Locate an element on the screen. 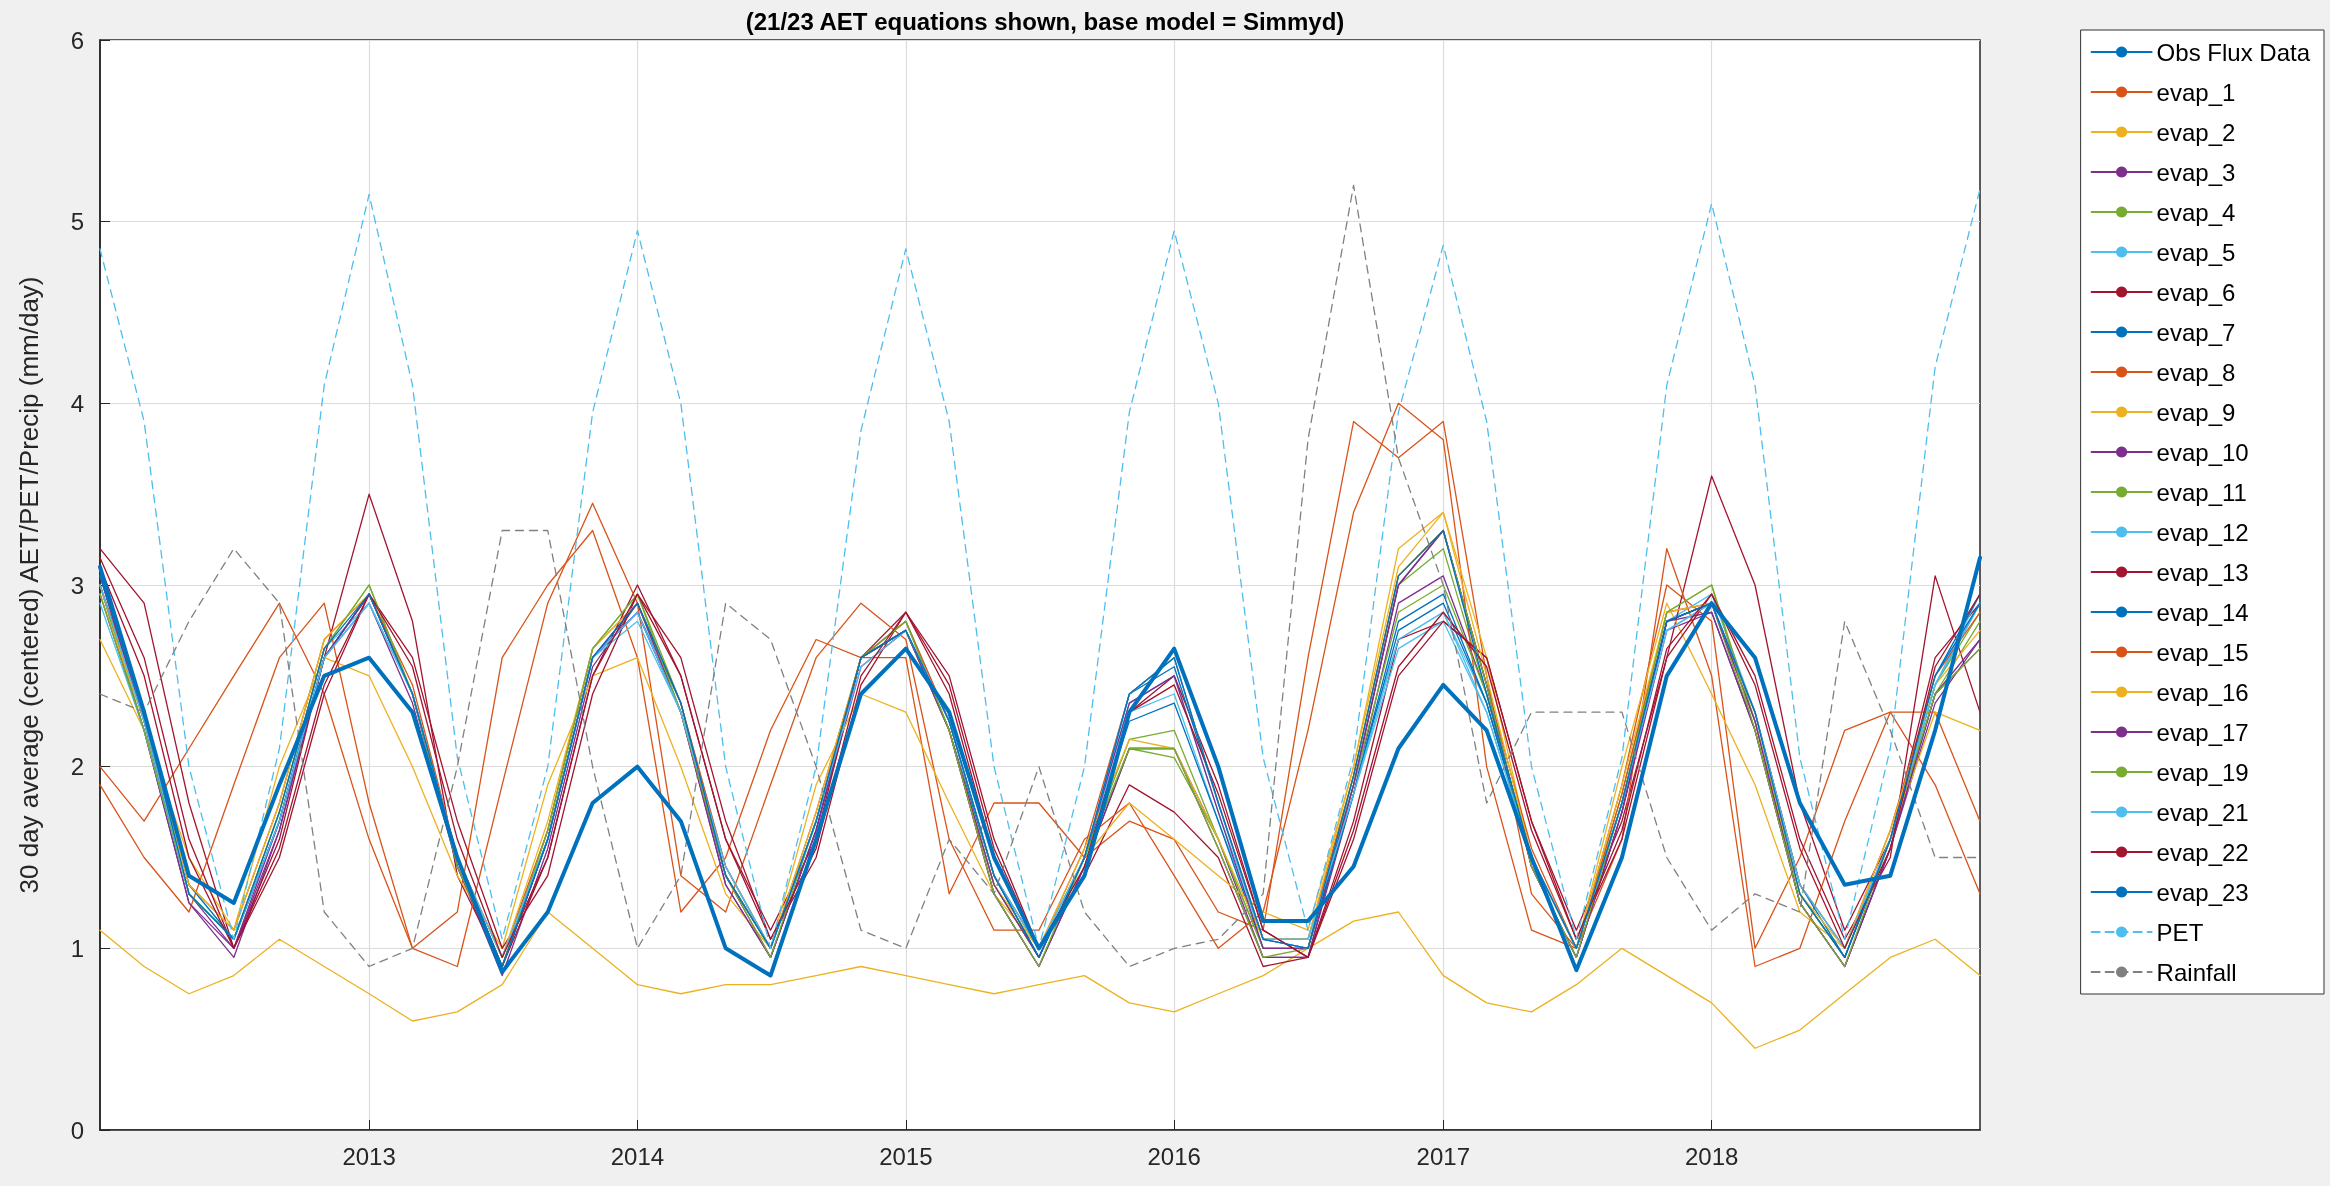 The image size is (2330, 1186). y-tick-label: 5 is located at coordinates (77, 222).